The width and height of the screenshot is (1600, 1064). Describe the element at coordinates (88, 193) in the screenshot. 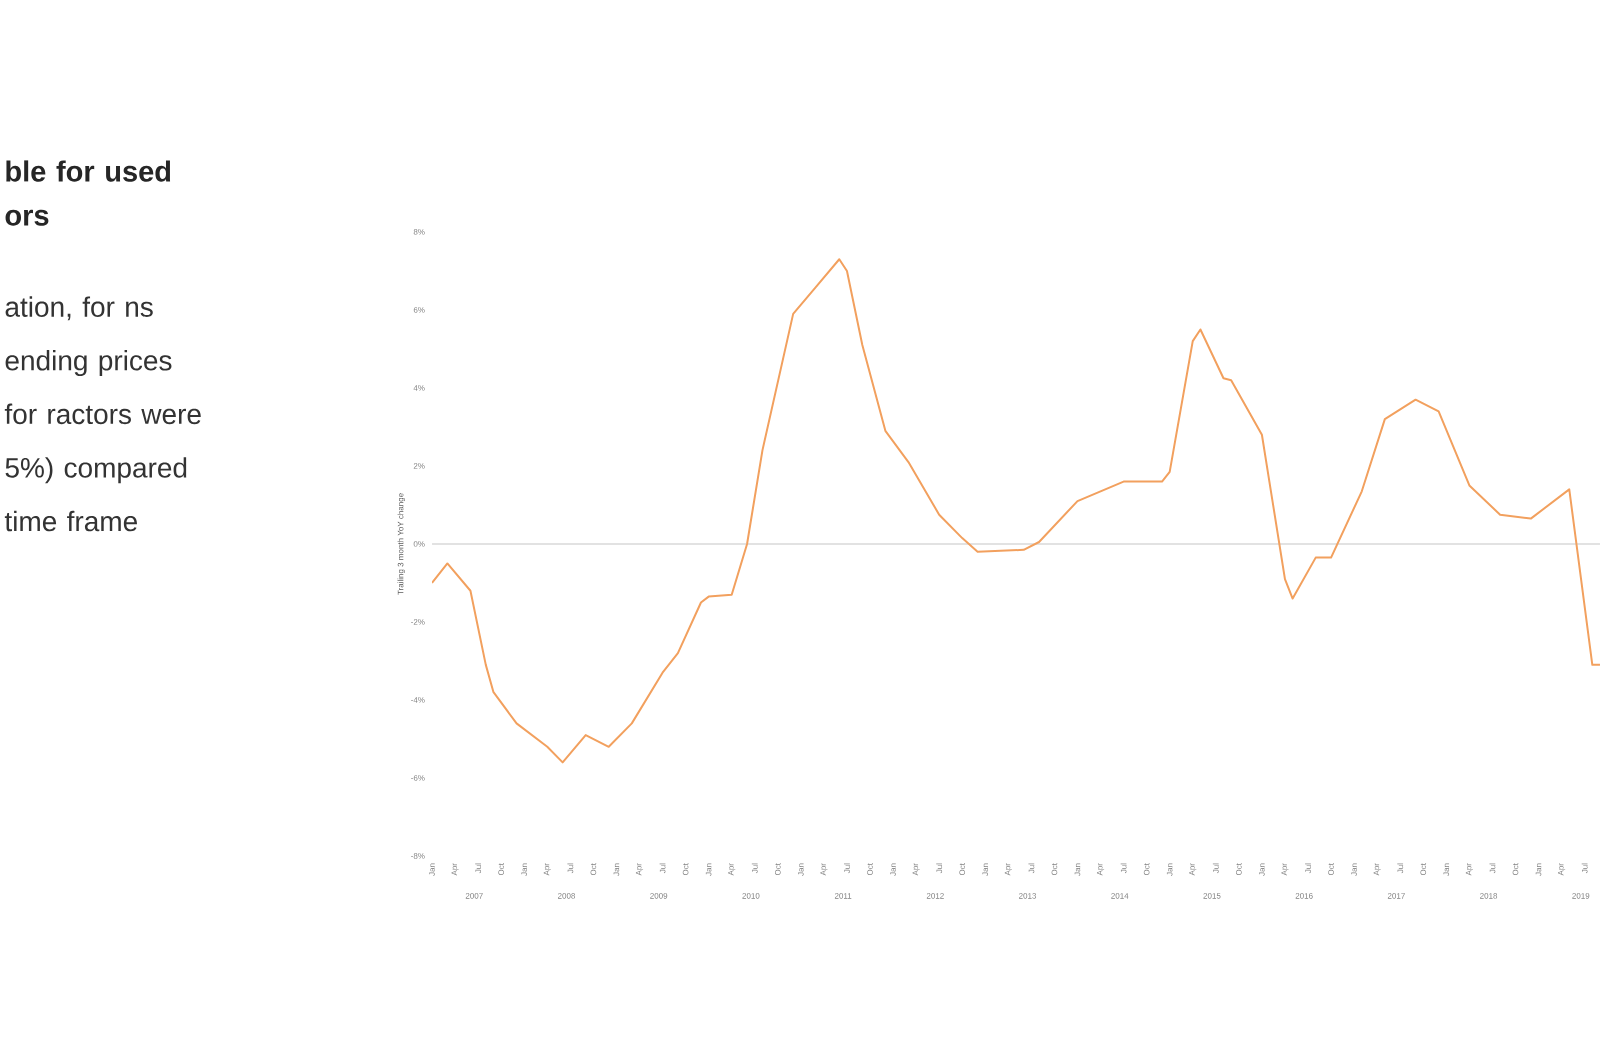

I see `text: ble for used ors` at that location.